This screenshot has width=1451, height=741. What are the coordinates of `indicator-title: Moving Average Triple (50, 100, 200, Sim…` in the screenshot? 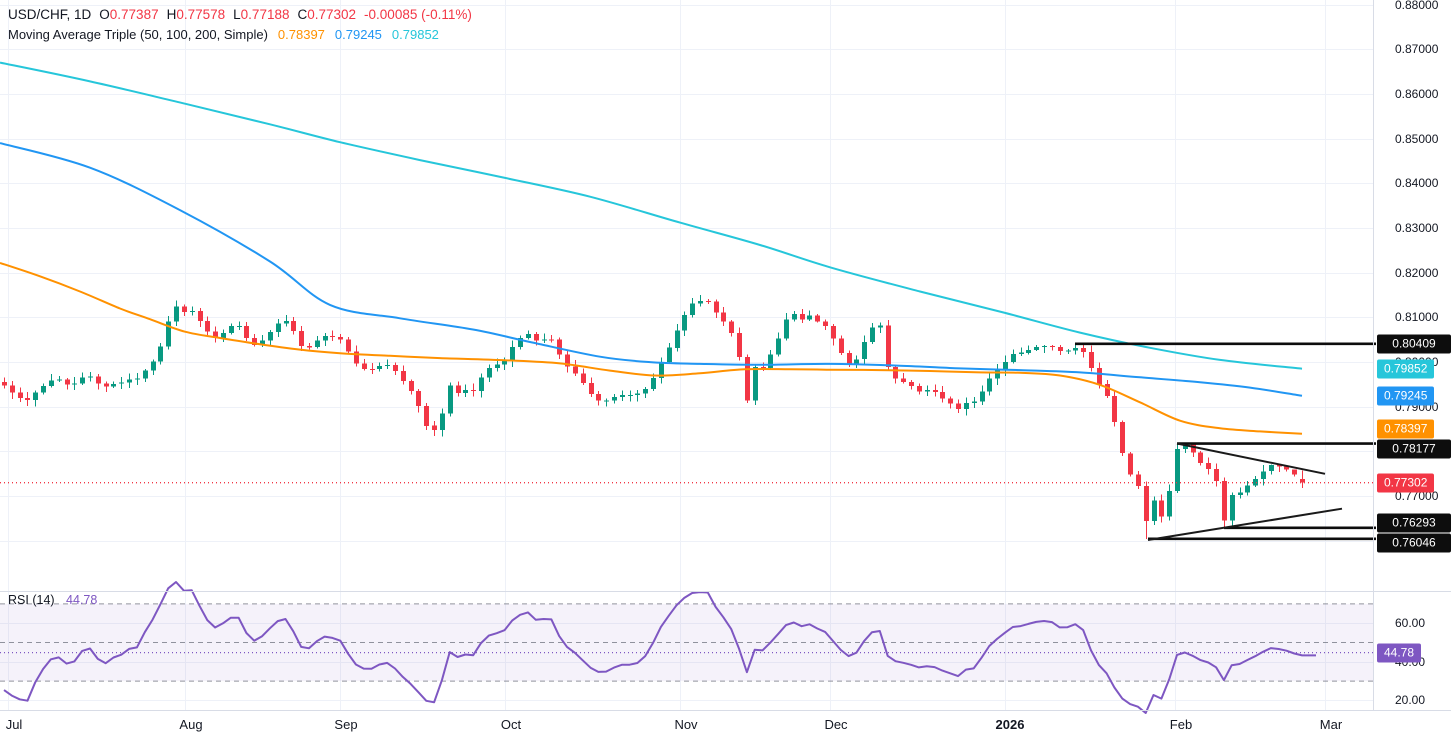 It's located at (138, 34).